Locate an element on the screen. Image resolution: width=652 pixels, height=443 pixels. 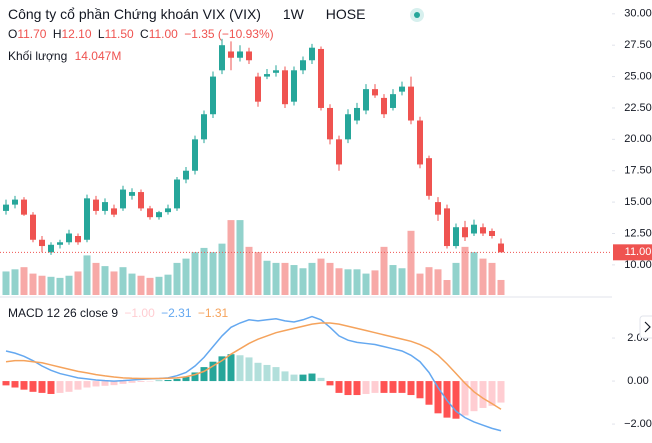
y-tick-label: 30.00 is located at coordinates (638, 14).